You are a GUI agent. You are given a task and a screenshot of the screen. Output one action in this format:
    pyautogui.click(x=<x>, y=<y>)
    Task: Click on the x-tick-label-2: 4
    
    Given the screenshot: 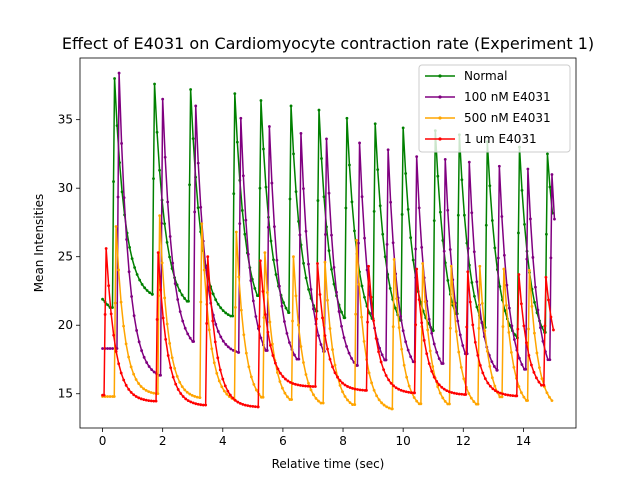 What is the action you would take?
    pyautogui.click(x=223, y=441)
    